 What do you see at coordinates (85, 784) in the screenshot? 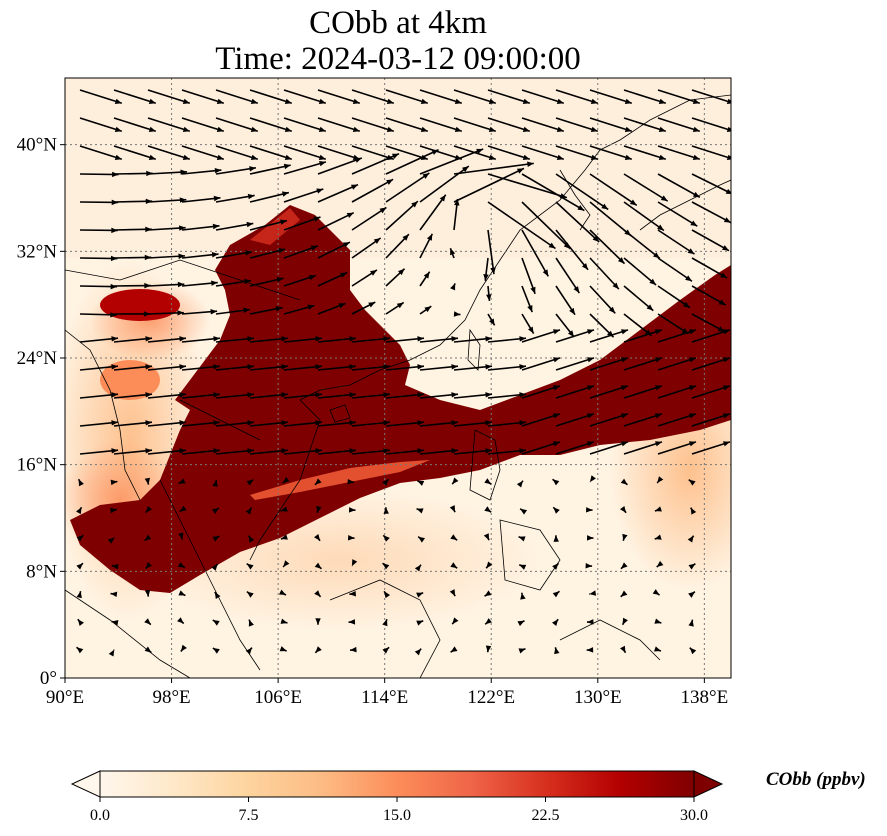
I see `colorbar-extend-min` at bounding box center [85, 784].